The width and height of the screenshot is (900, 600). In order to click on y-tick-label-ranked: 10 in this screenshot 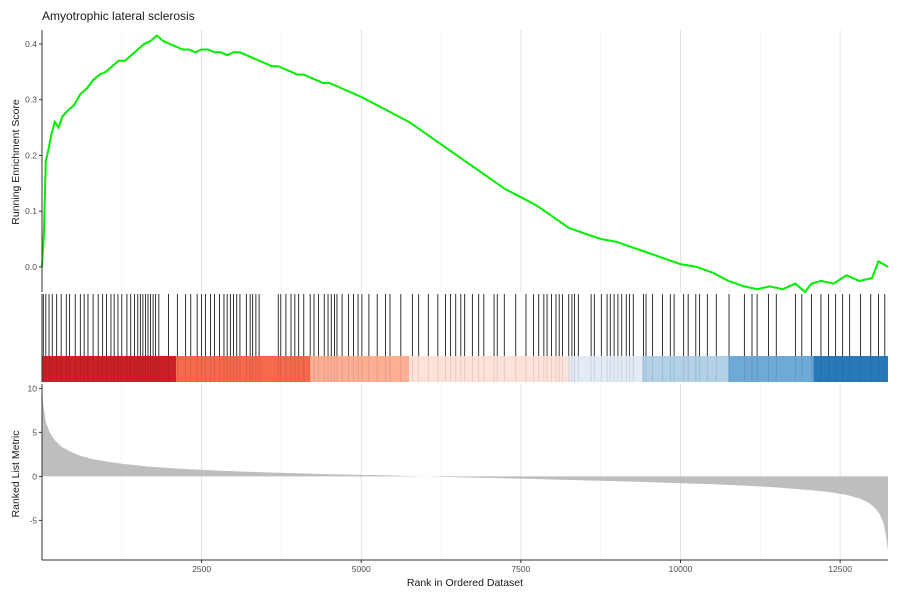, I will do `click(33, 388)`.